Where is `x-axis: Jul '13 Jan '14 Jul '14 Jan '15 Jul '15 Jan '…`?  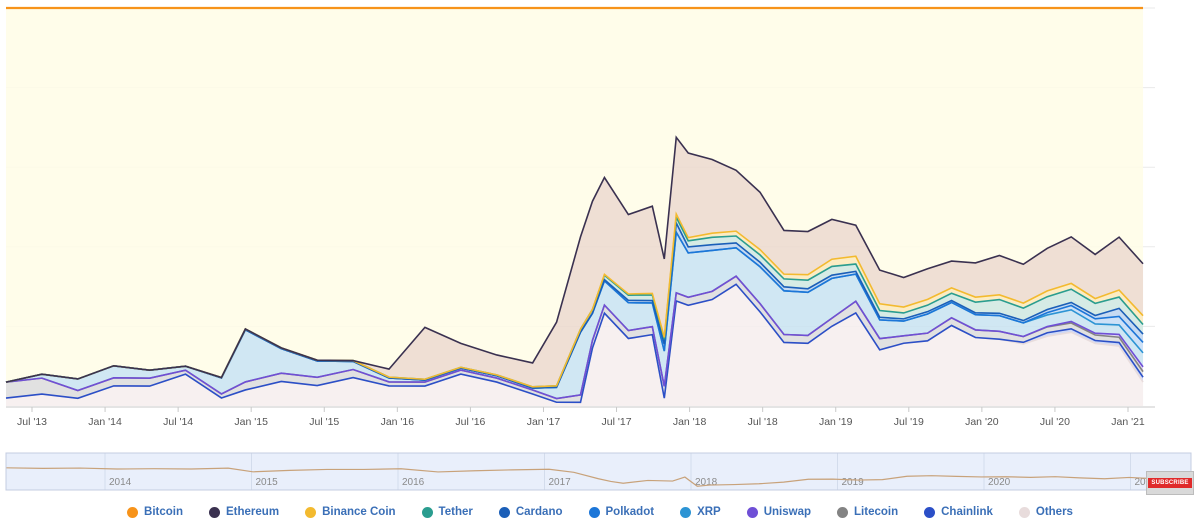
x-axis: Jul '13 Jan '14 Jul '14 Jan '15 Jul '15 Jan '… is located at coordinates (580, 417).